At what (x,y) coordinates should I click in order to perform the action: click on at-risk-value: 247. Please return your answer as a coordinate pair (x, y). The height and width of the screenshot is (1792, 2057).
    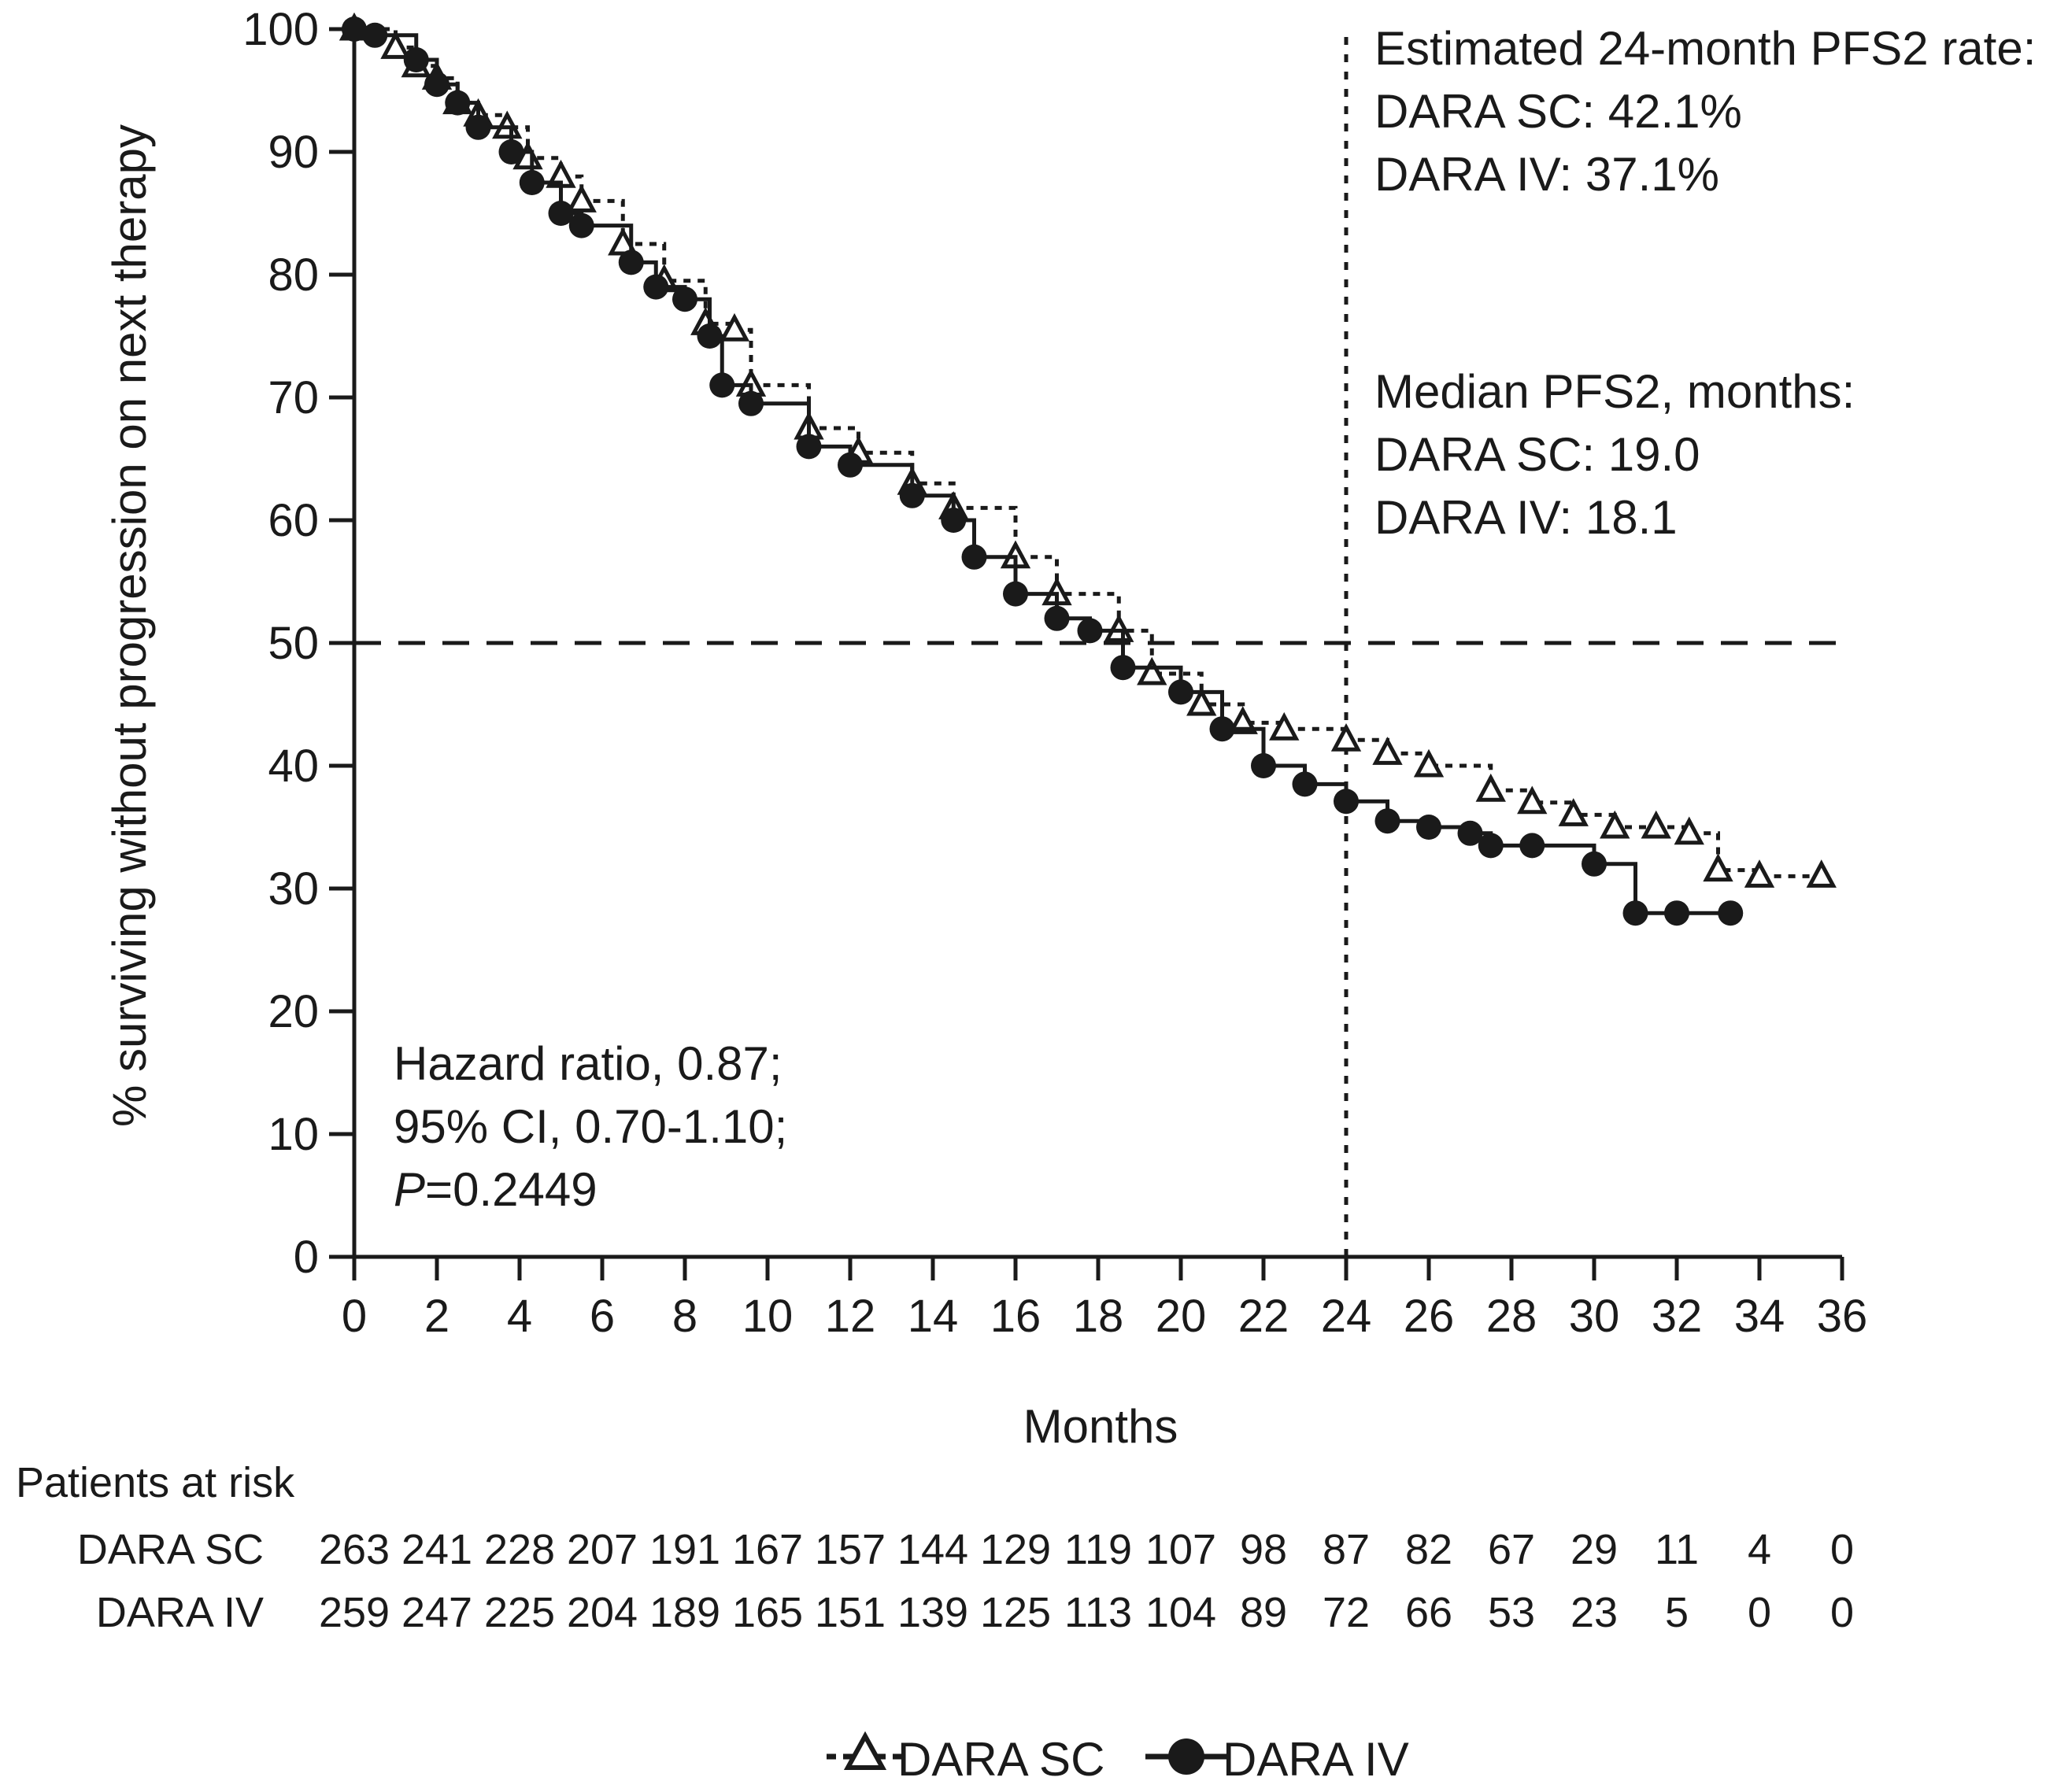
    Looking at the image, I should click on (436, 1613).